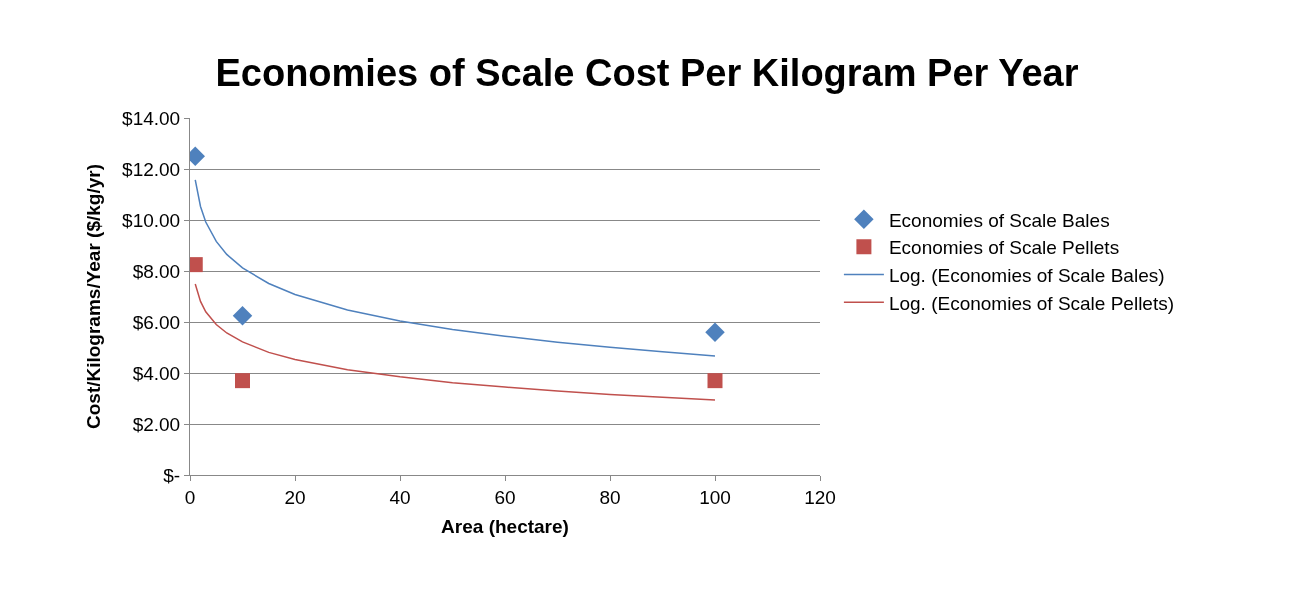  I want to click on x-tick-label: 60, so click(505, 497).